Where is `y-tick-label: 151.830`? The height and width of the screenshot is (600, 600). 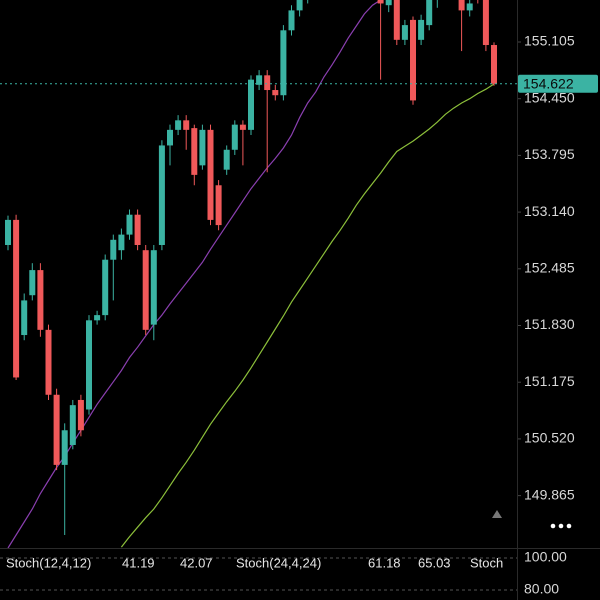 y-tick-label: 151.830 is located at coordinates (549, 324).